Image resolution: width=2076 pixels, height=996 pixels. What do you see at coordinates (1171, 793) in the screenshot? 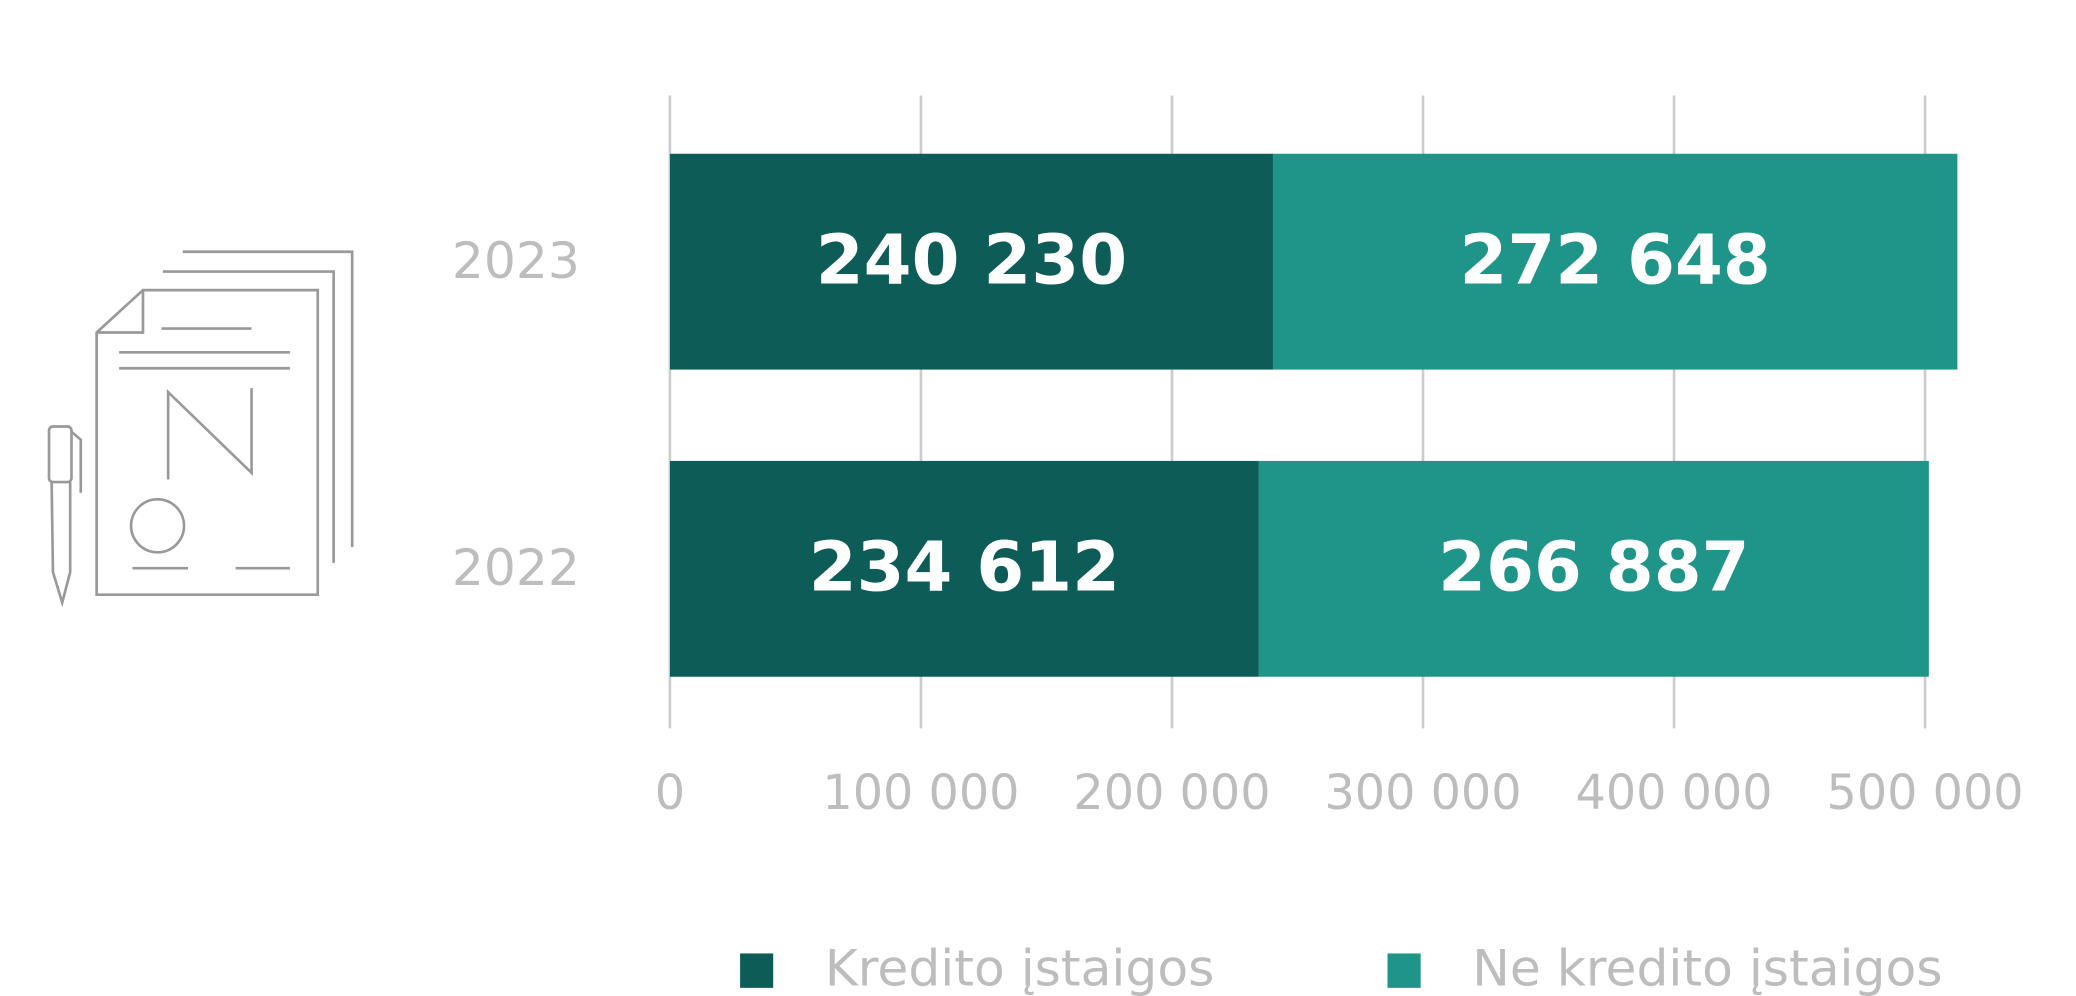
I see `x-tick-label: 200 000` at bounding box center [1171, 793].